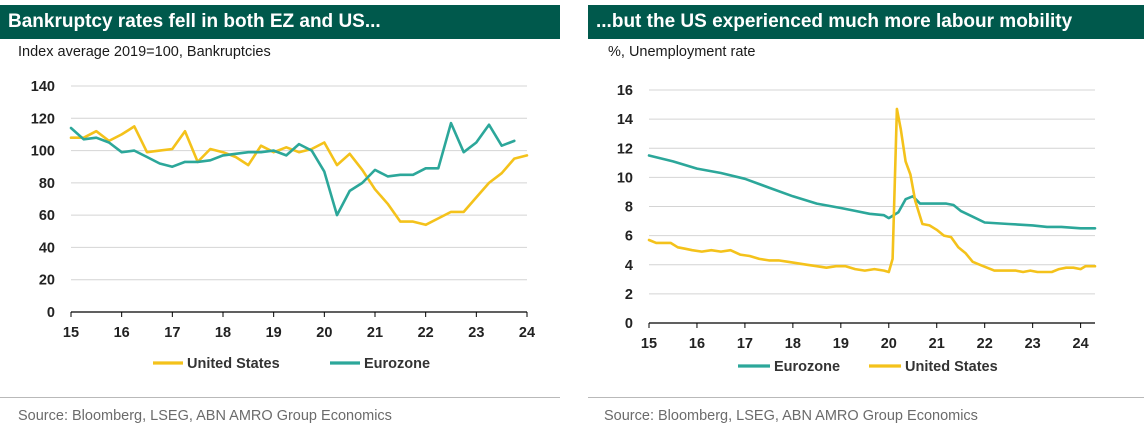 Image resolution: width=1146 pixels, height=431 pixels. Describe the element at coordinates (625, 91) in the screenshot. I see `y-tick-label: 16` at that location.